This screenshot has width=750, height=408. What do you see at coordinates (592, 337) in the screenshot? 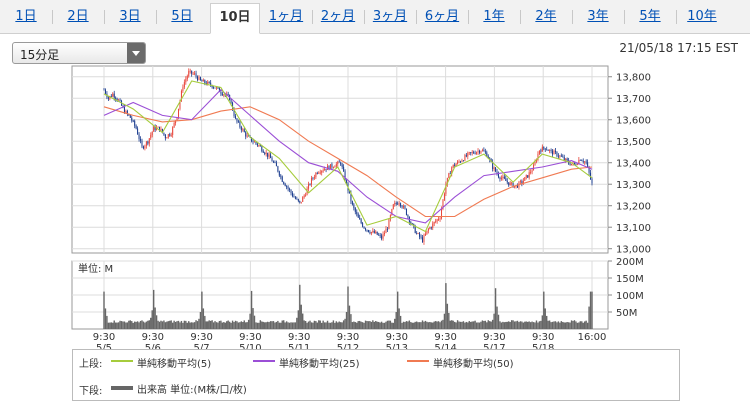
I see `x-time-label: 16:00` at bounding box center [592, 337].